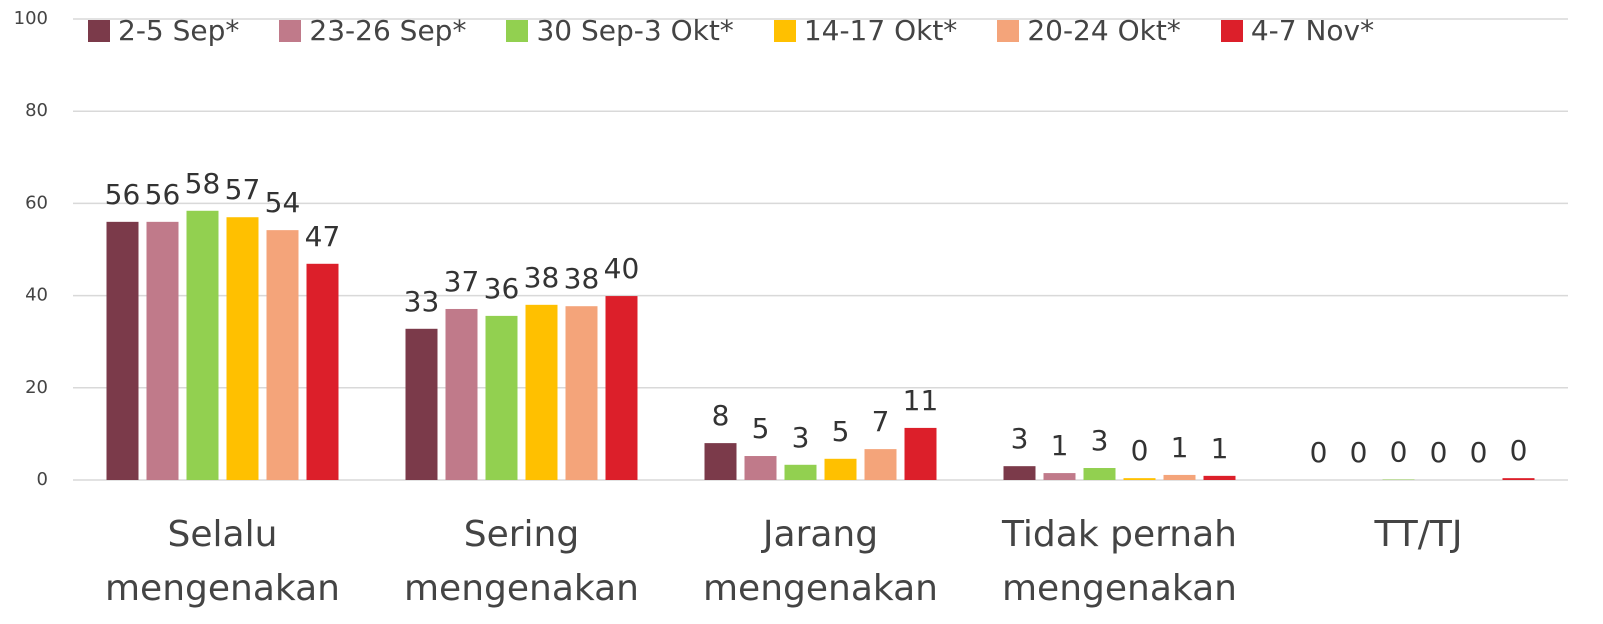 This screenshot has height=624, width=1603. I want to click on data-label: 57, so click(243, 189).